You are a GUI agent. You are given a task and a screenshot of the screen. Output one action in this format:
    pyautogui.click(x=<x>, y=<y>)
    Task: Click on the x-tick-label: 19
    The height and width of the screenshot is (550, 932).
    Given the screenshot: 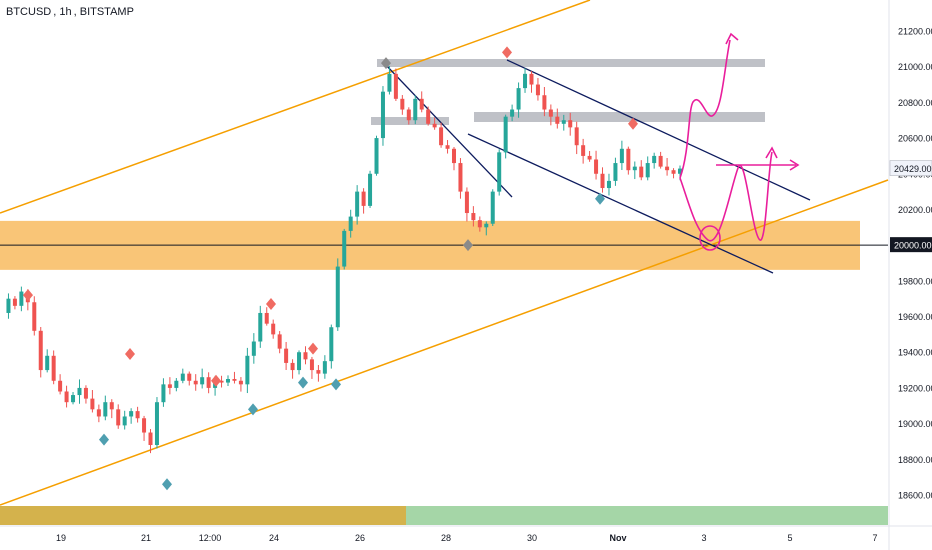 What is the action you would take?
    pyautogui.click(x=61, y=538)
    